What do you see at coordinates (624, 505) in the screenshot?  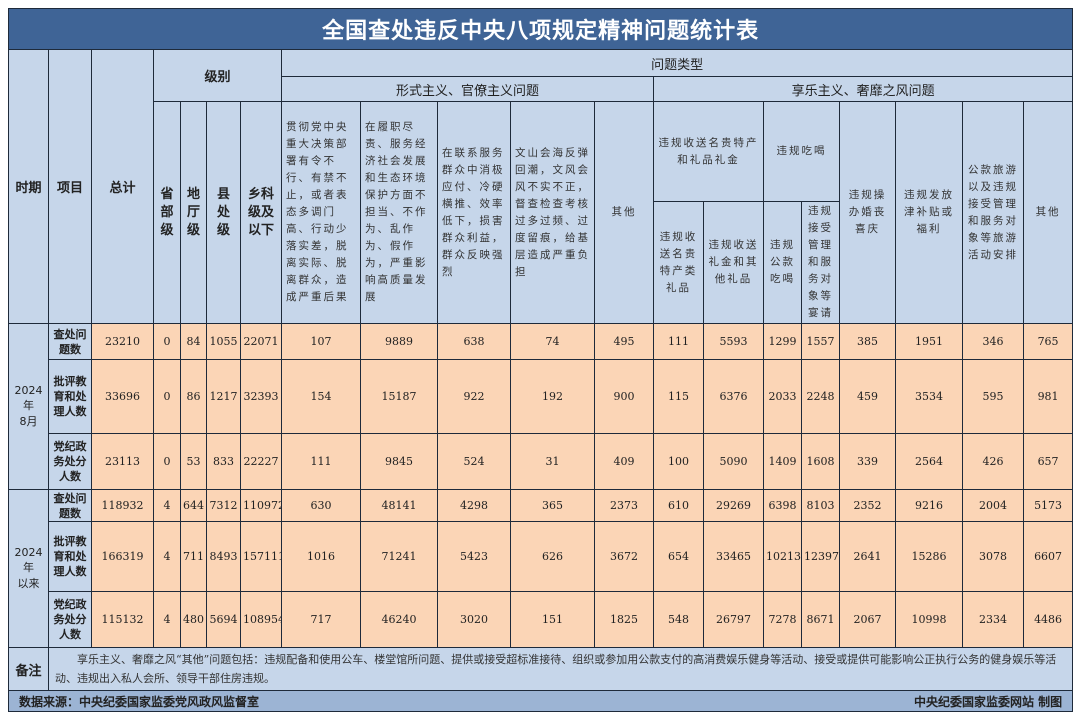 I see `cell-value: 2373` at bounding box center [624, 505].